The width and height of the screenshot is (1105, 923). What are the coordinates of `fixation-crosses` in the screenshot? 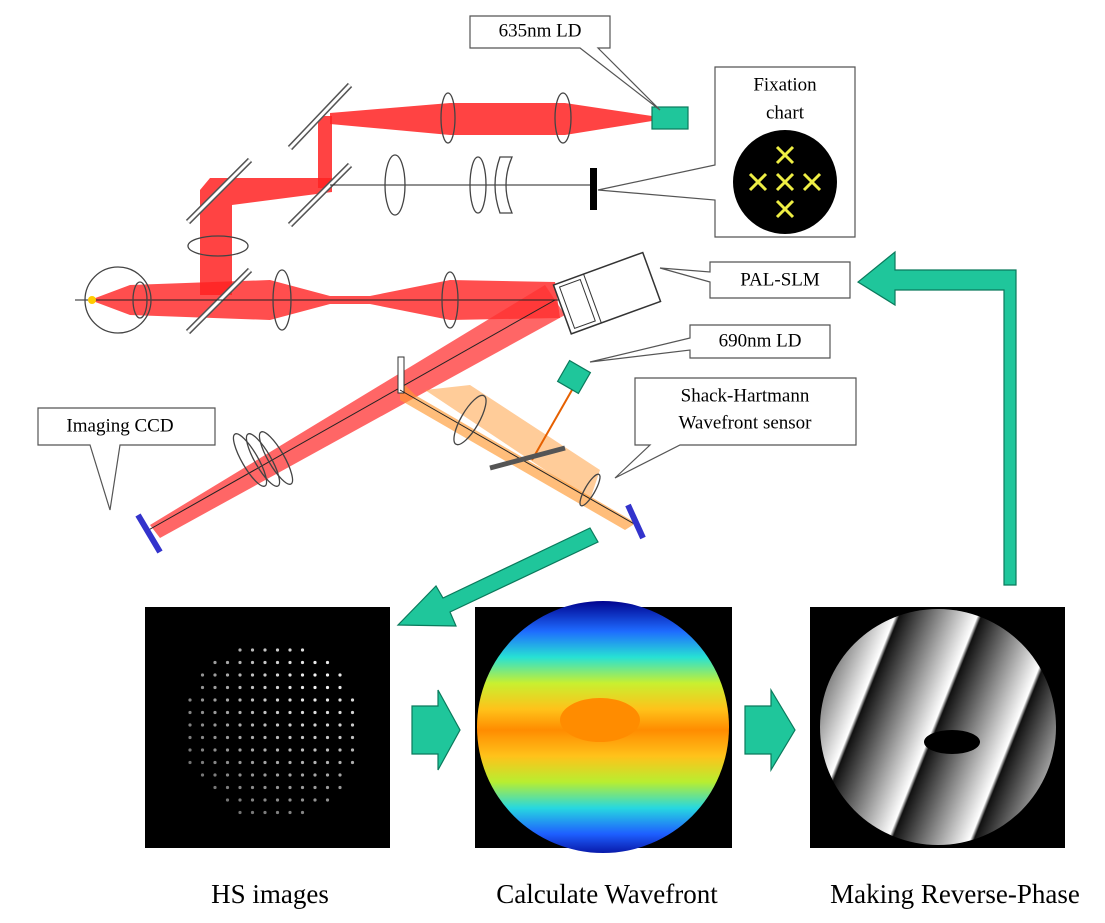 It's located at (785, 182).